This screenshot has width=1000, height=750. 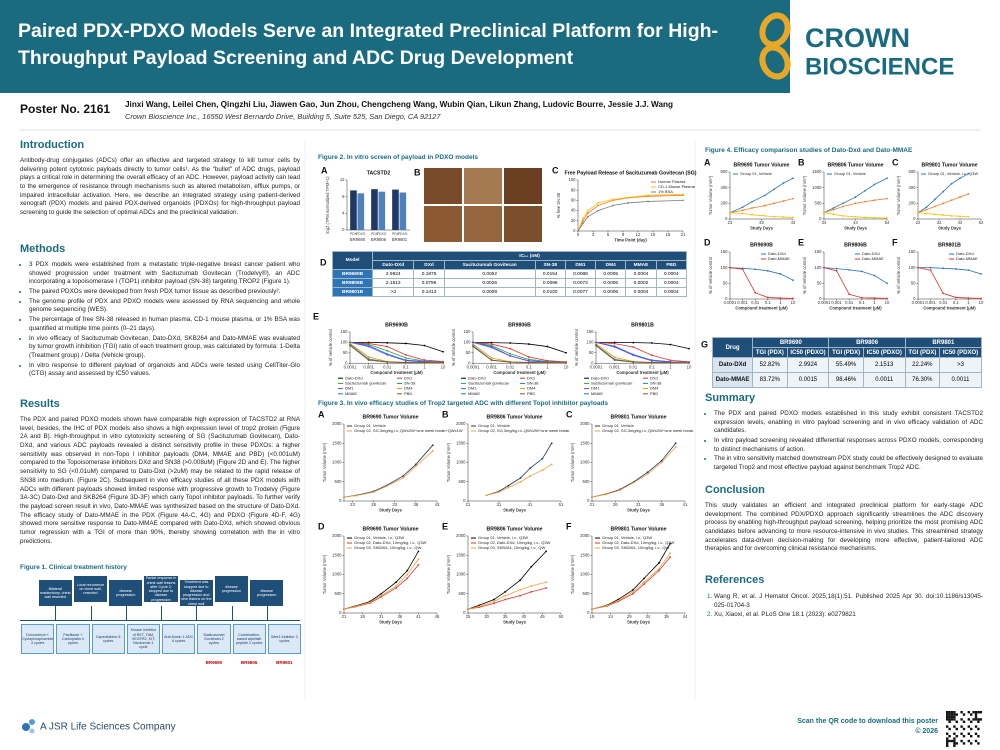 What do you see at coordinates (403, 234) in the screenshot?
I see `bar-label: PDXO` at bounding box center [403, 234].